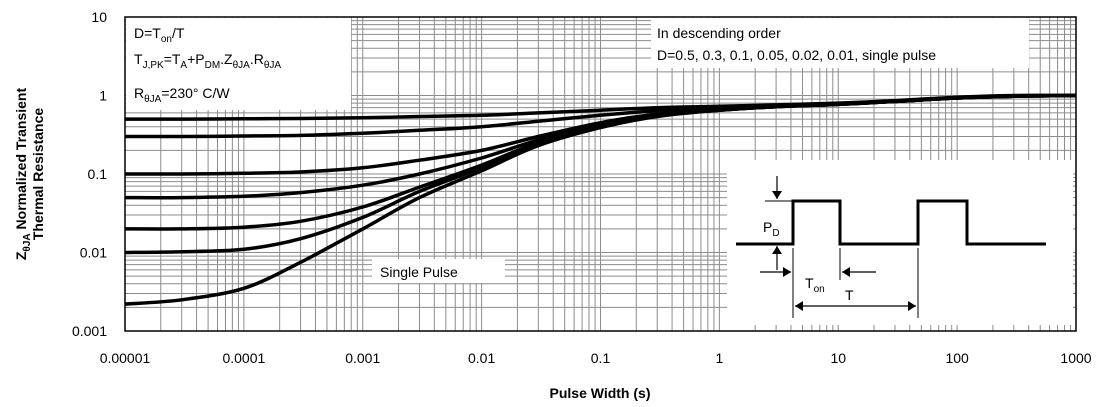 Image resolution: width=1101 pixels, height=407 pixels. Describe the element at coordinates (799, 306) in the screenshot. I see `t-arrowhead-left` at that location.